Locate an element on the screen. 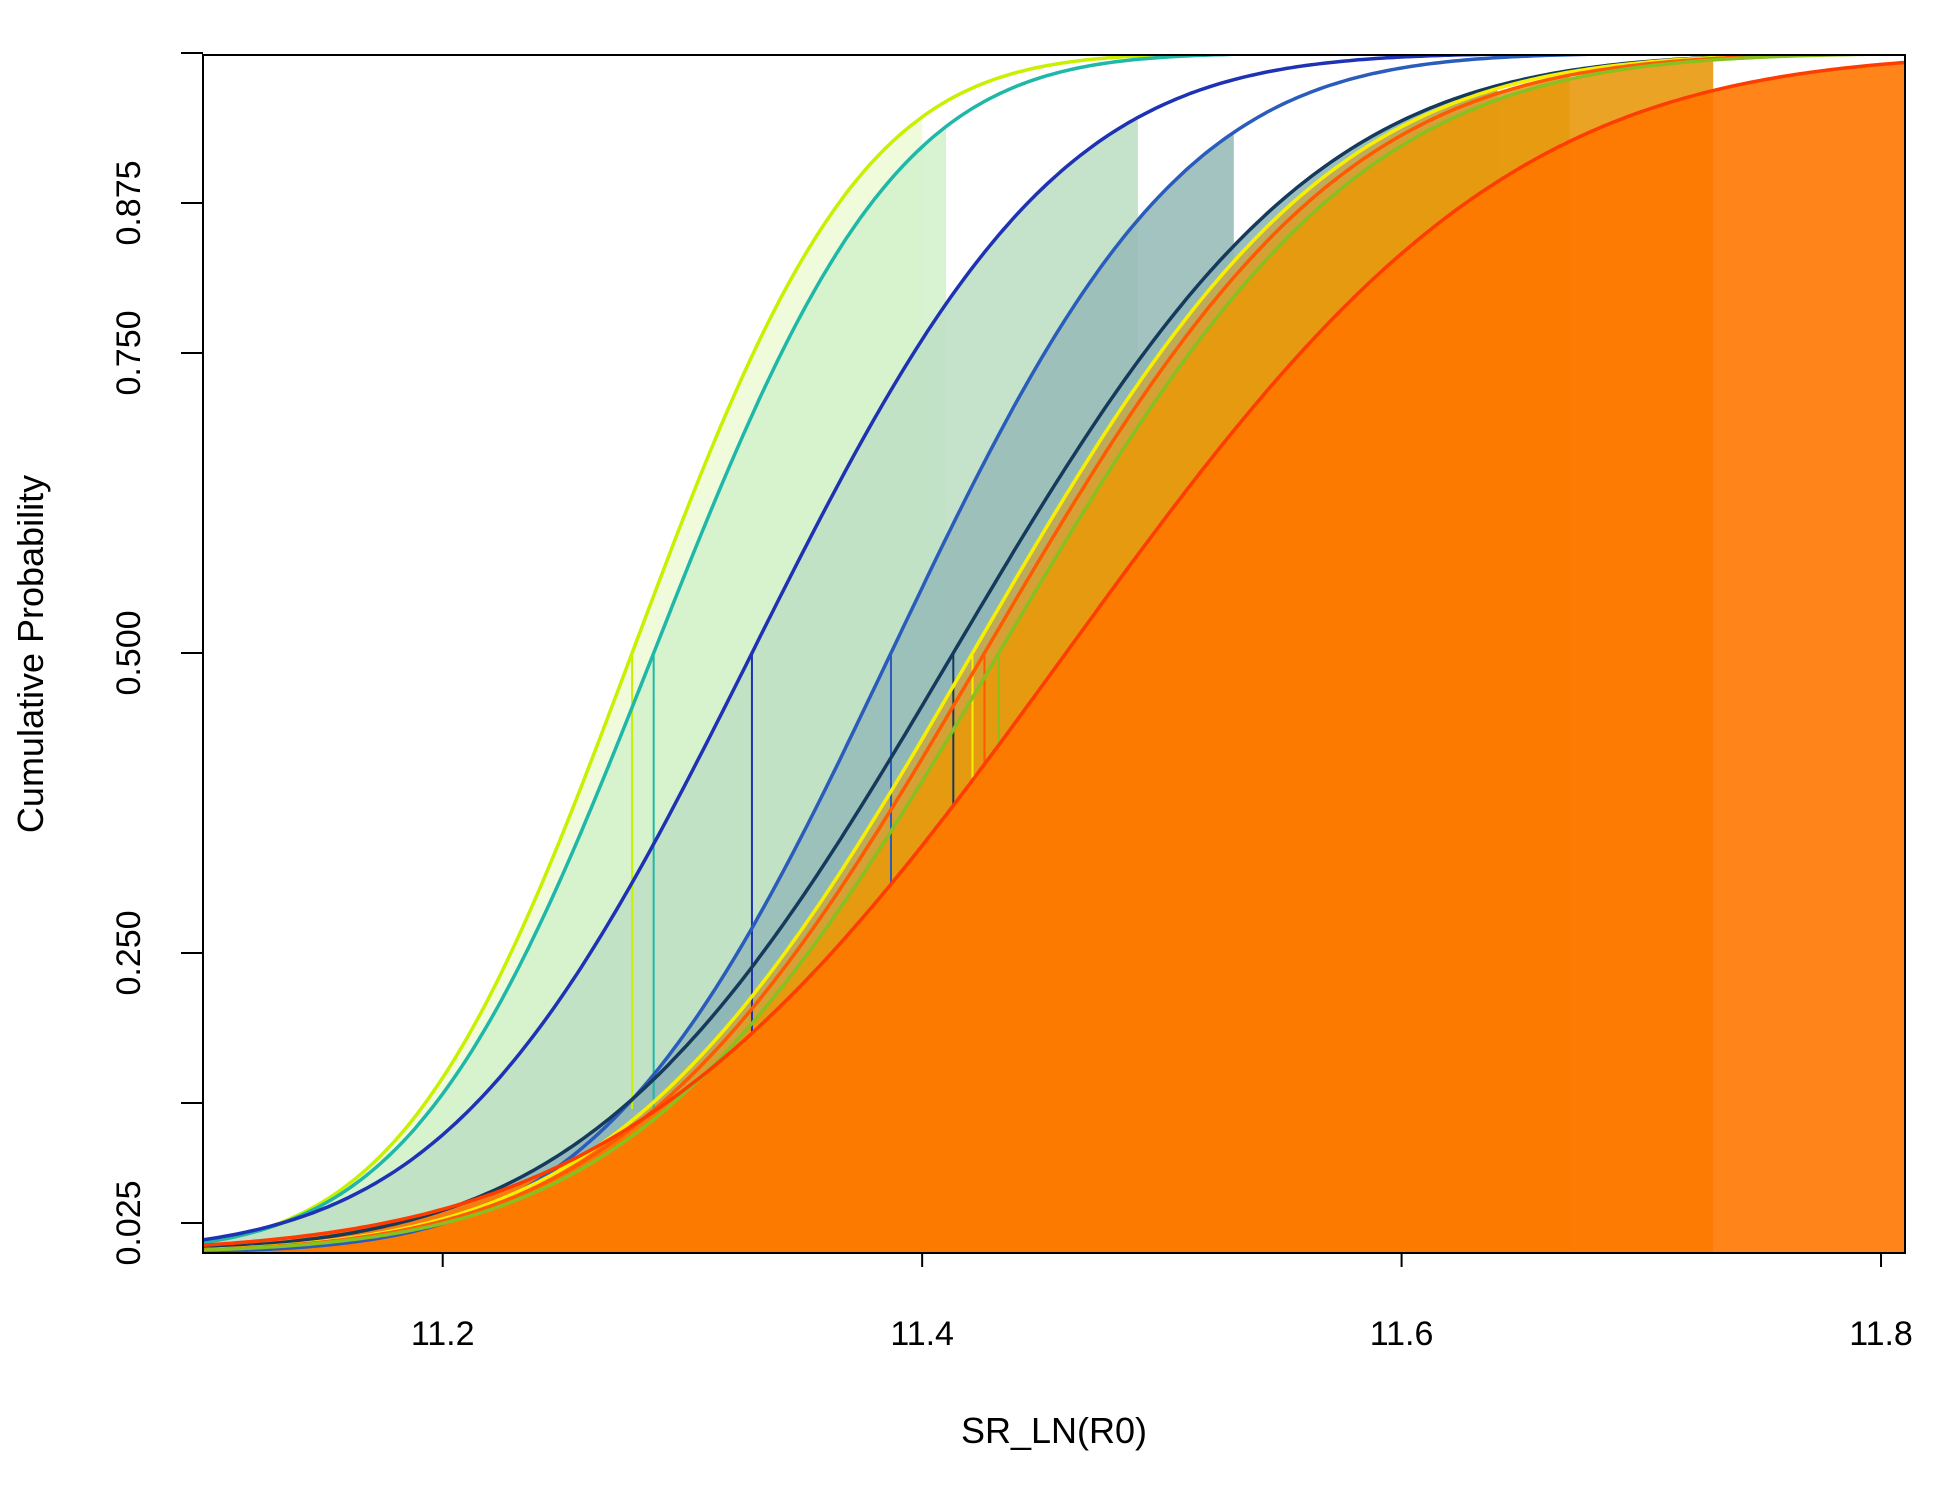 The width and height of the screenshot is (1950, 1500). y-tick-label: 0.250 is located at coordinates (129, 952).